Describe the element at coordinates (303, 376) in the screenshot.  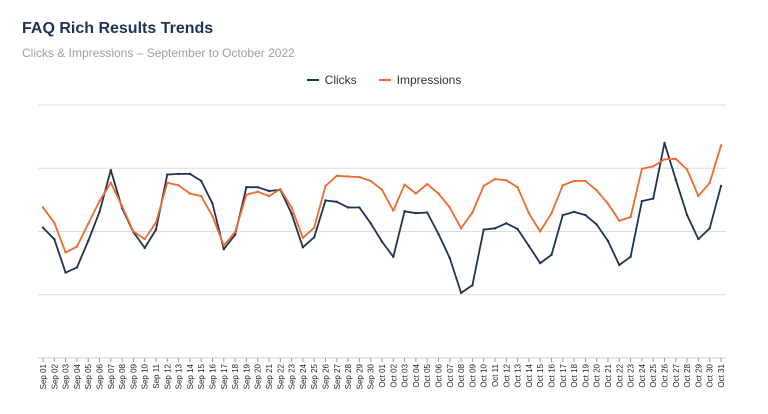
I see `x-tick-label: Sep 24` at that location.